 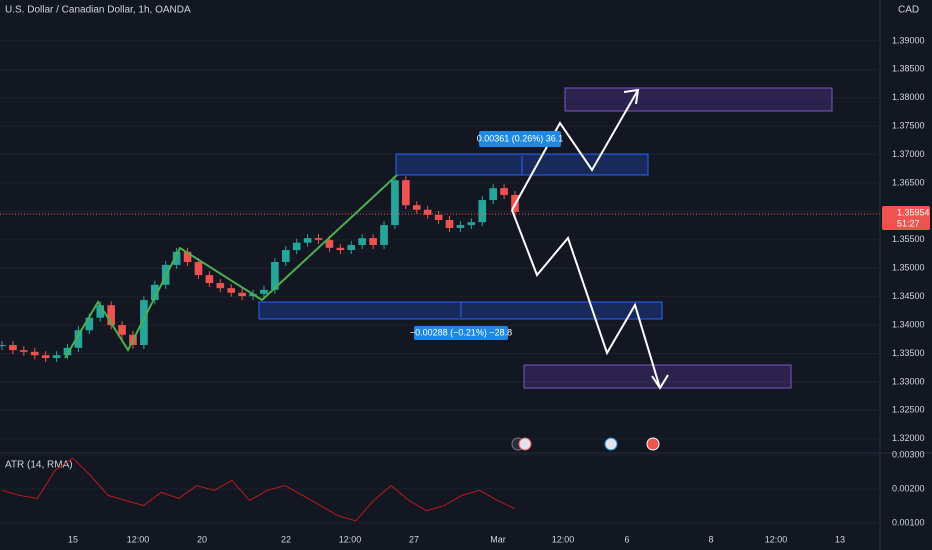 What do you see at coordinates (908, 69) in the screenshot?
I see `y-tick-label: 1.38500` at bounding box center [908, 69].